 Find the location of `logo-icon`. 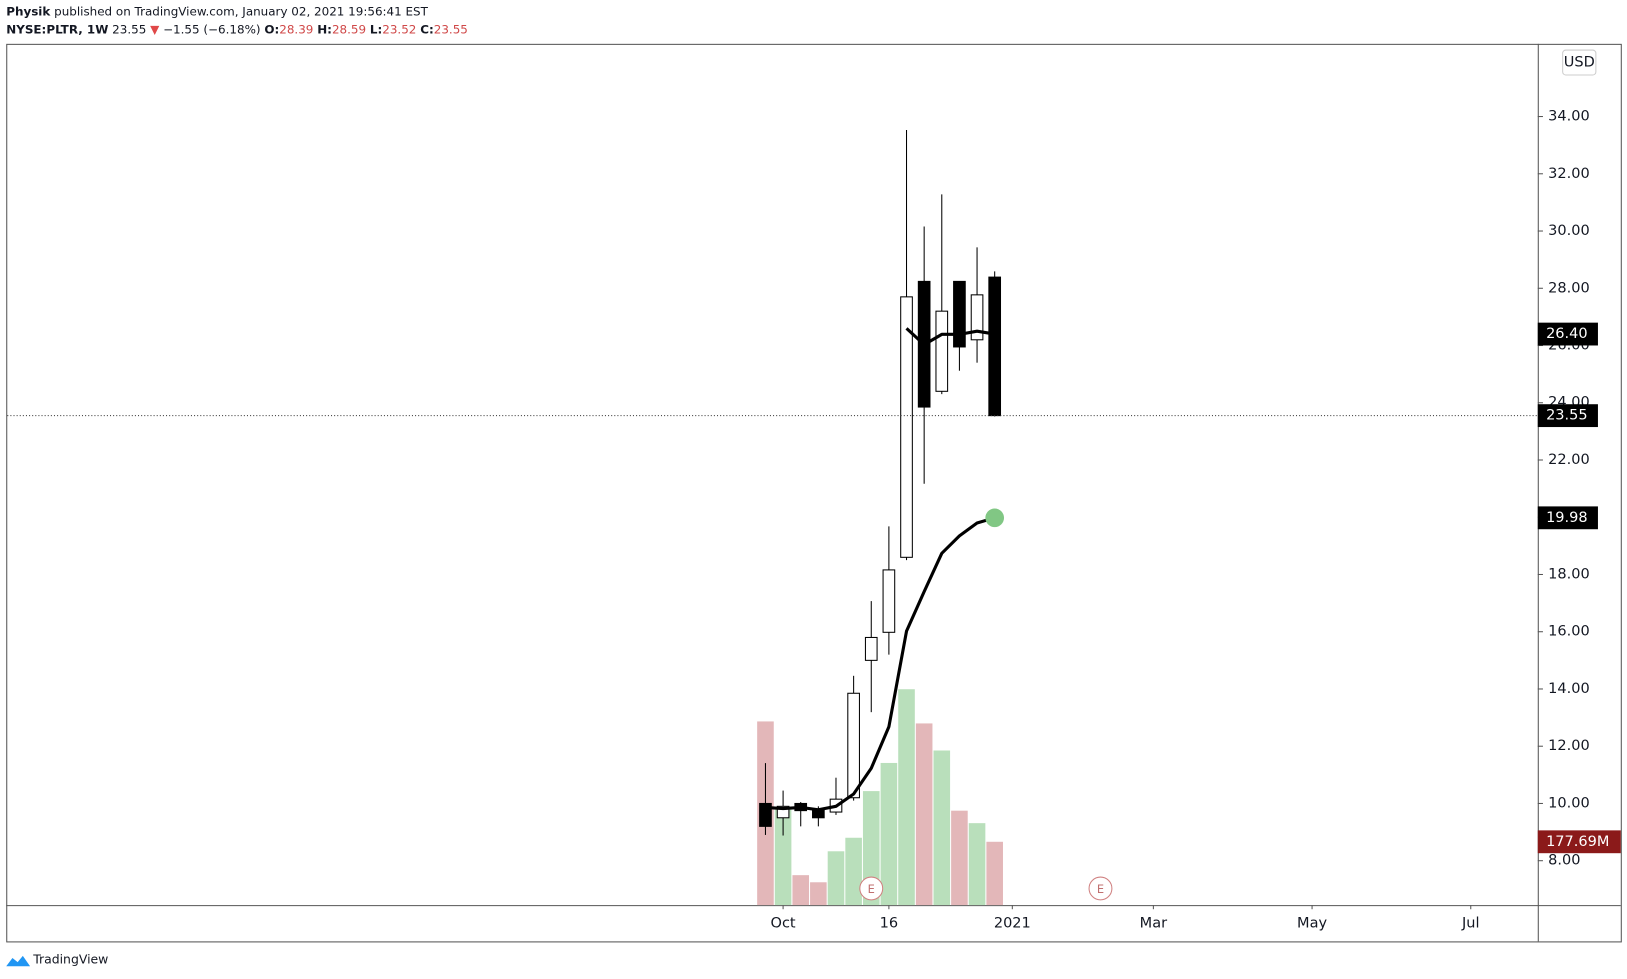

logo-icon is located at coordinates (18, 961).